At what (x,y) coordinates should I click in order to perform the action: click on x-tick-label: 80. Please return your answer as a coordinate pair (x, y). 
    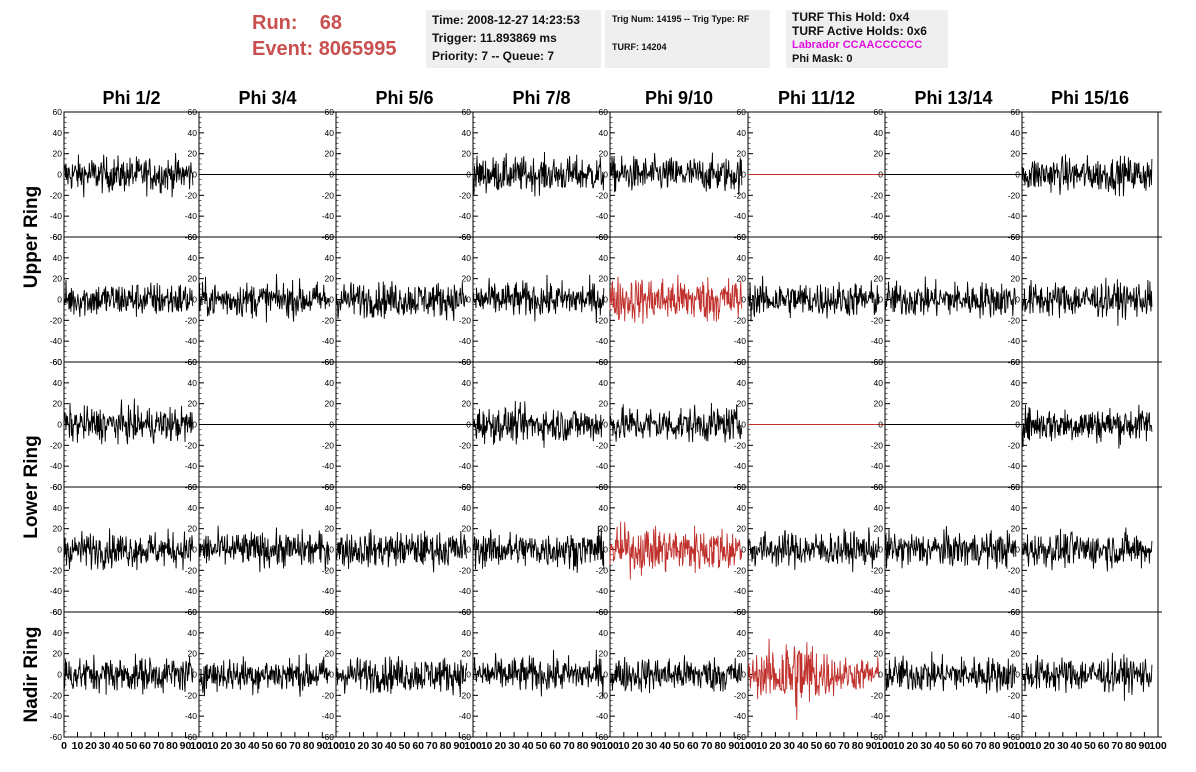
    Looking at the image, I should click on (309, 746).